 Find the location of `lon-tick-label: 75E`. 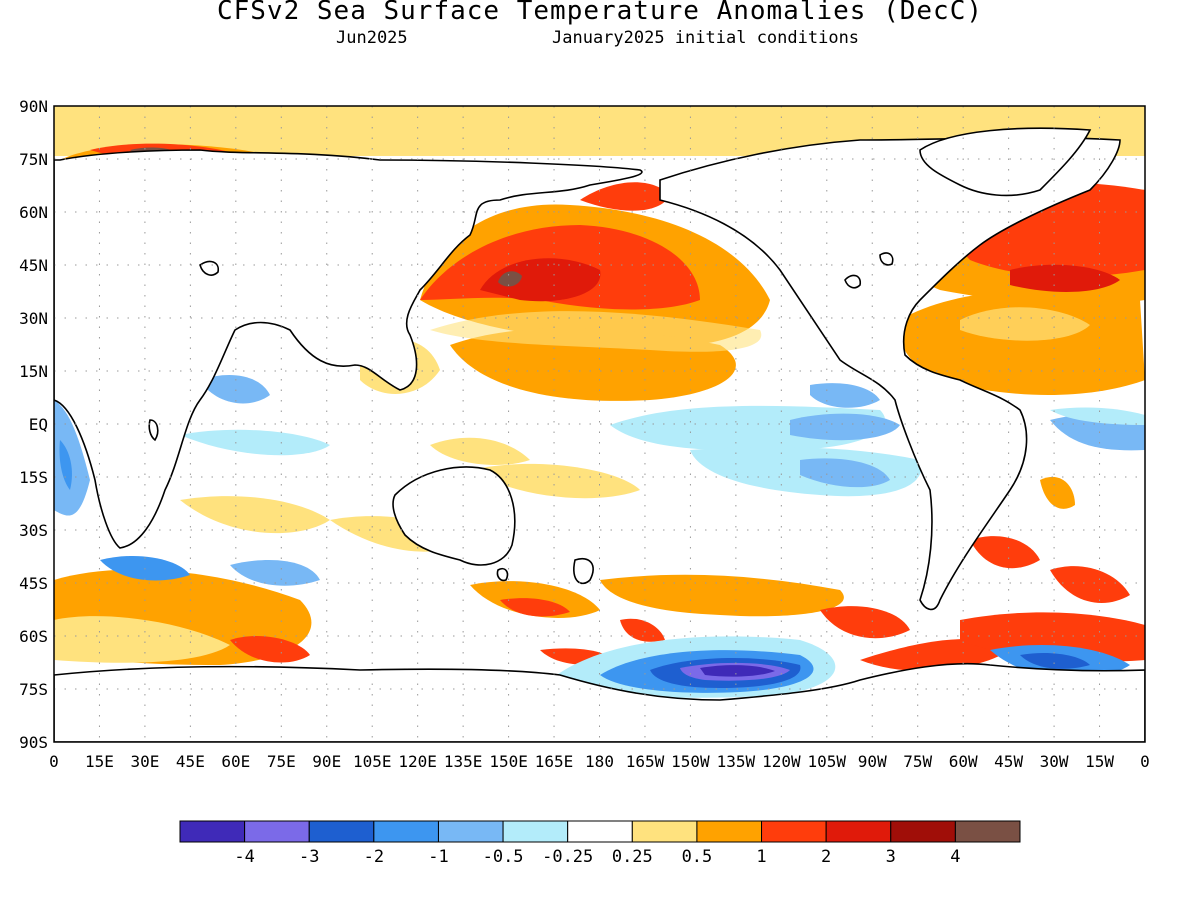

lon-tick-label: 75E is located at coordinates (281, 761).